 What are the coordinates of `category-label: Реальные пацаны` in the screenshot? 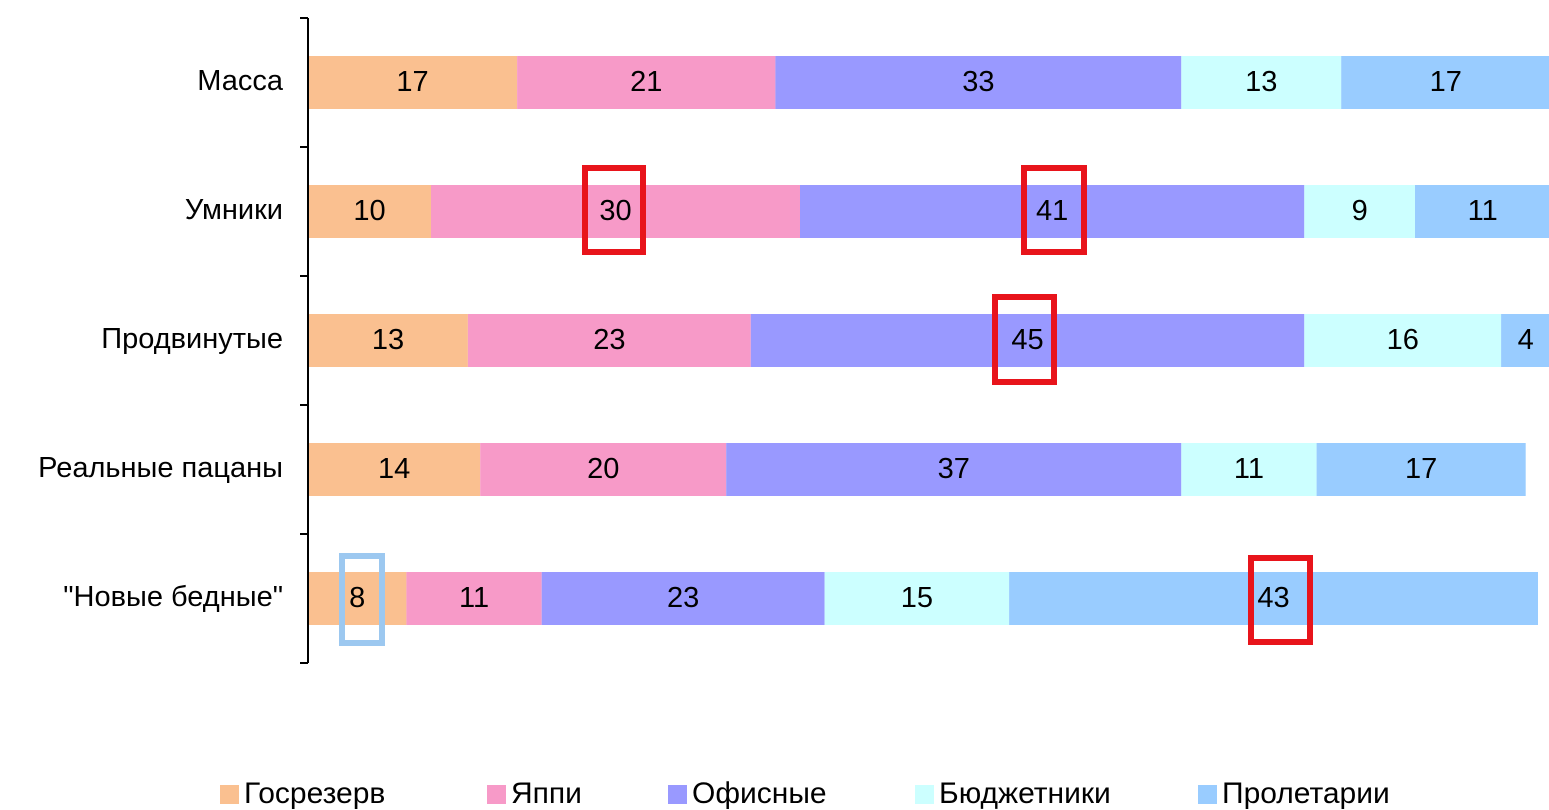 It's located at (160, 468).